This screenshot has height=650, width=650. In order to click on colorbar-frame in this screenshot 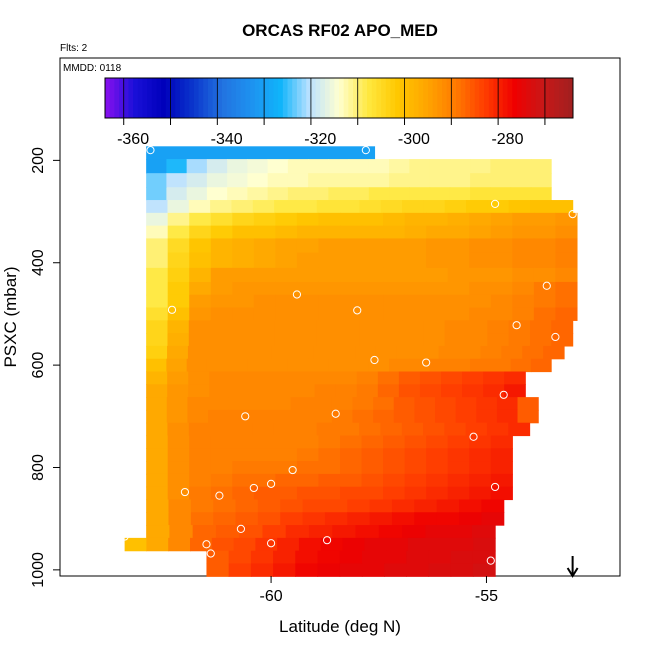, I will do `click(339, 98)`.